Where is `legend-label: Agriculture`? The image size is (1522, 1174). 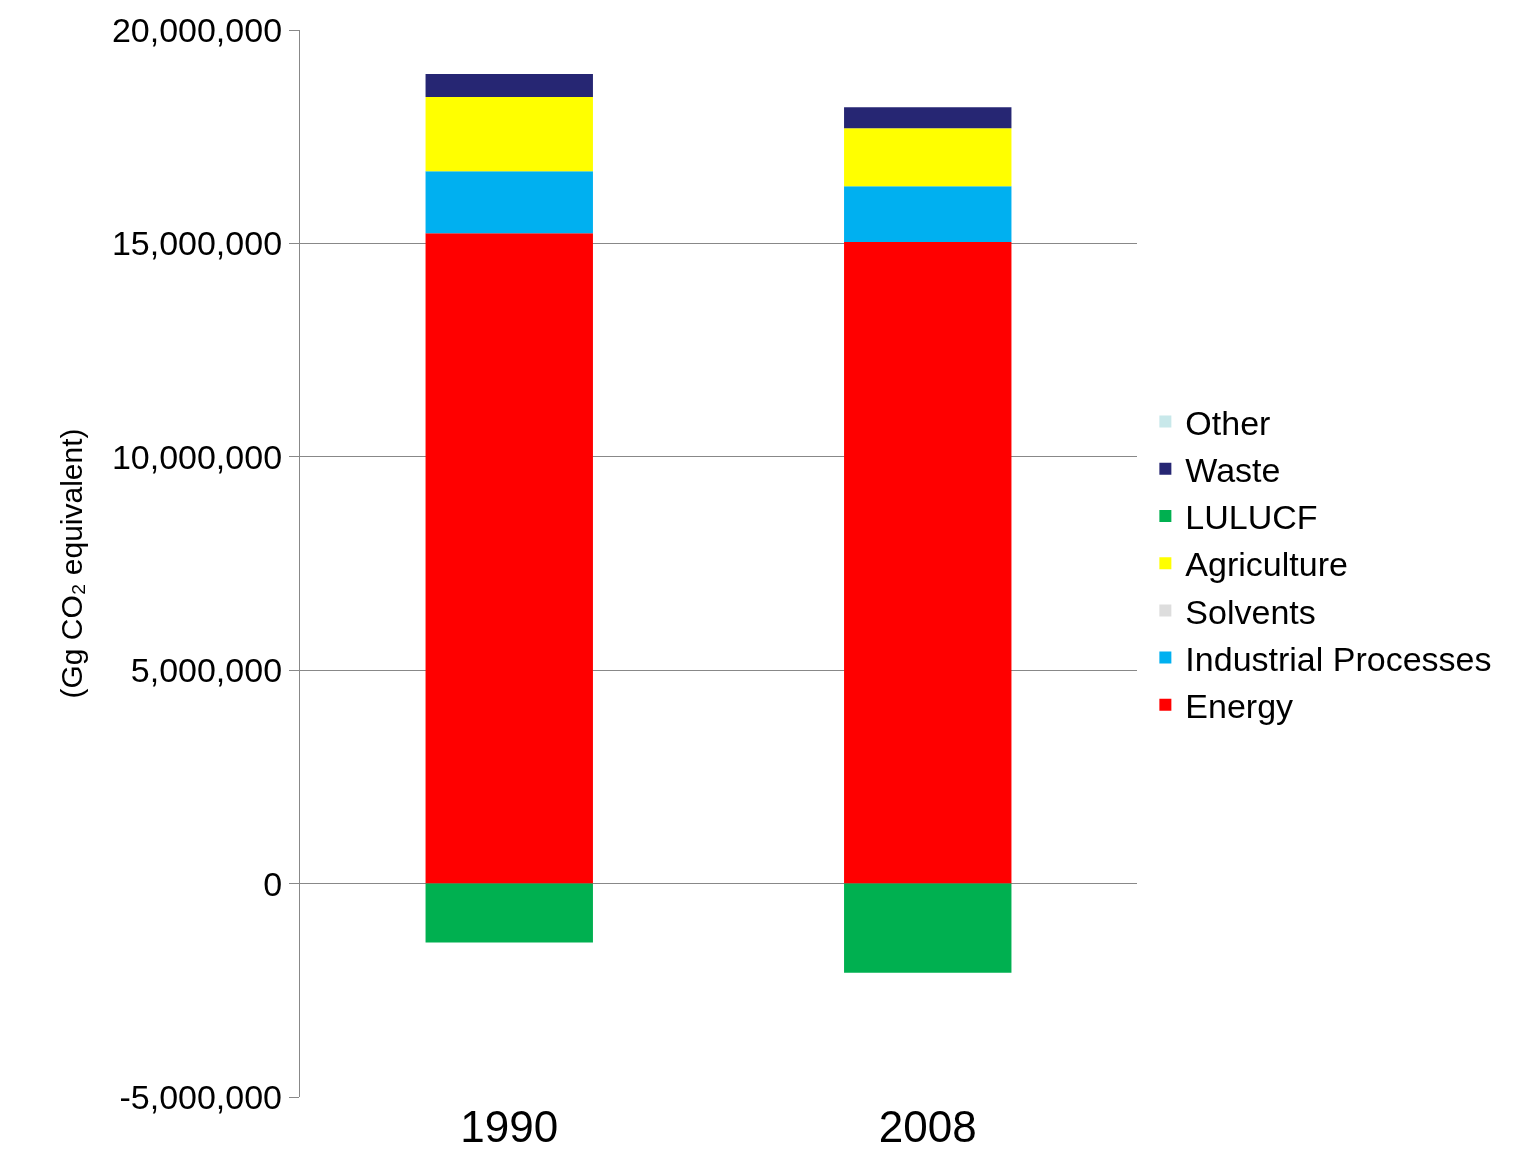
legend-label: Agriculture is located at coordinates (1266, 564).